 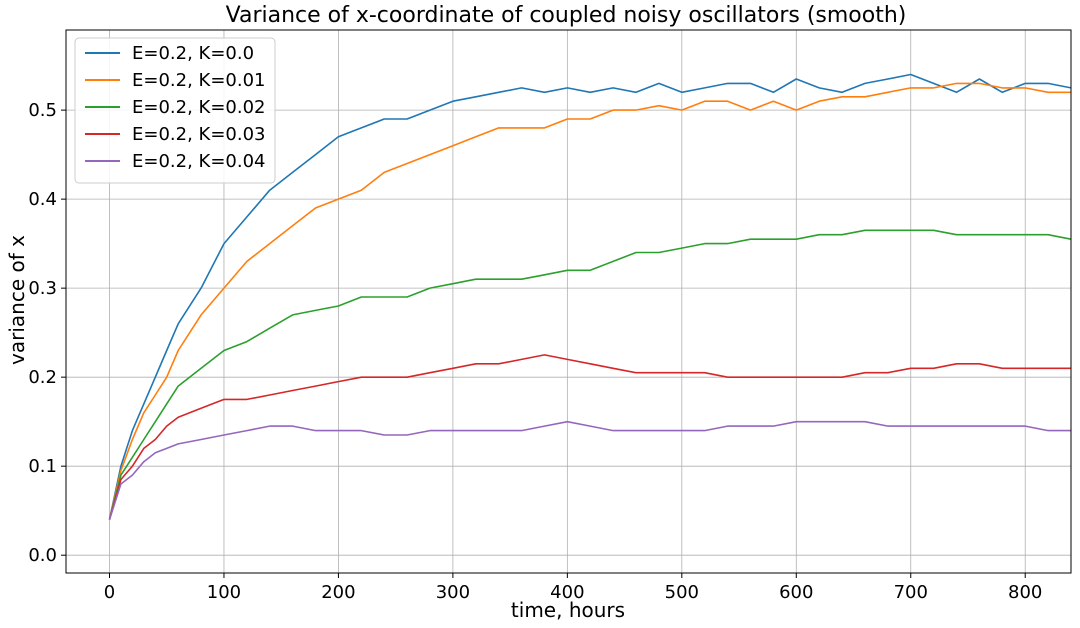 What do you see at coordinates (199, 80) in the screenshot?
I see `legend-label: E=0.2, K=0.01` at bounding box center [199, 80].